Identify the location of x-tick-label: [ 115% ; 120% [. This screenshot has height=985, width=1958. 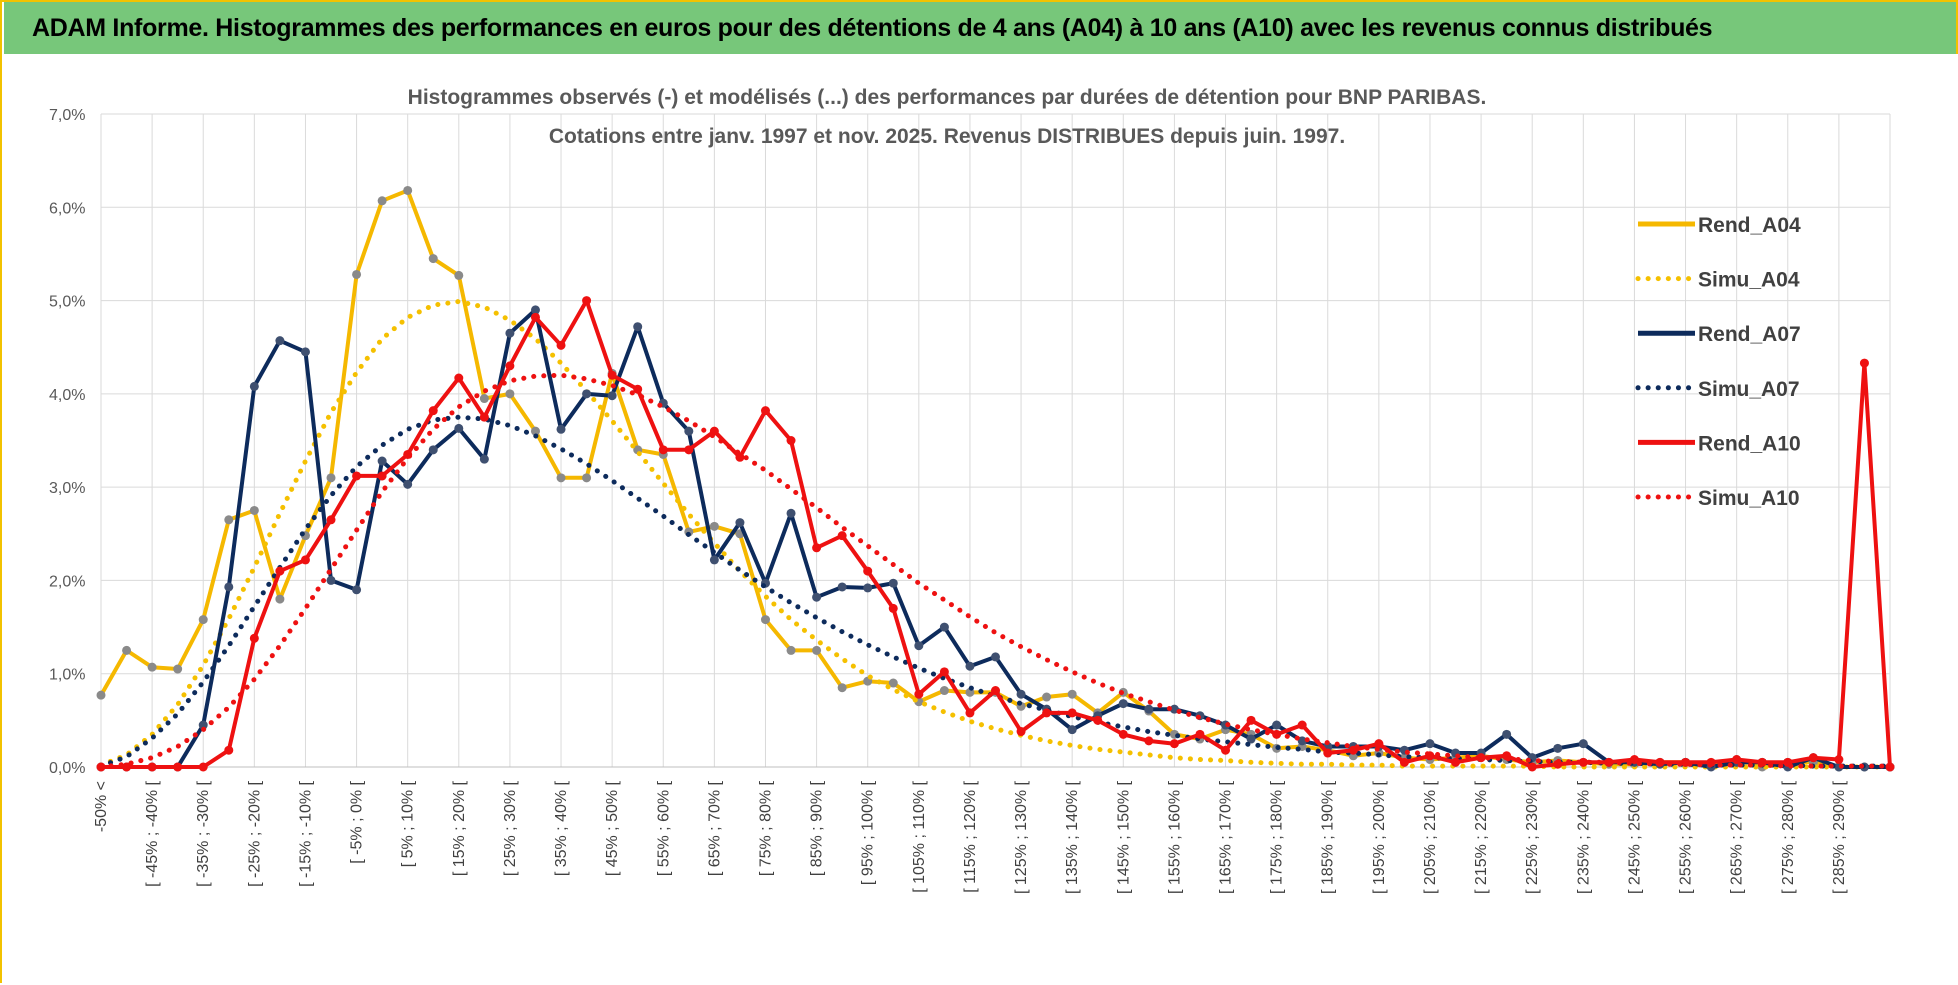
(970, 836).